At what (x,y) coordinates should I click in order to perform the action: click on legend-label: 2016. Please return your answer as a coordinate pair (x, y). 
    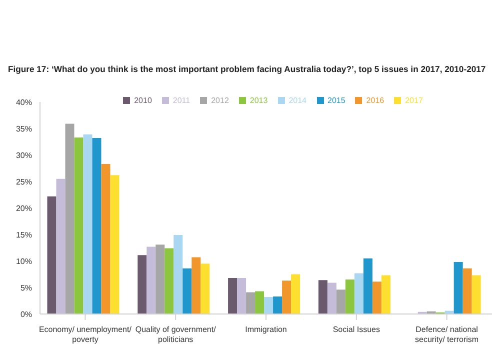
    Looking at the image, I should click on (375, 100).